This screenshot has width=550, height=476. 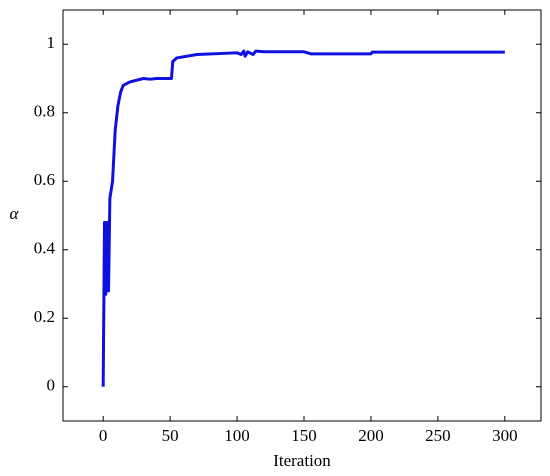 I want to click on y-axis-label: α, so click(x=15, y=213).